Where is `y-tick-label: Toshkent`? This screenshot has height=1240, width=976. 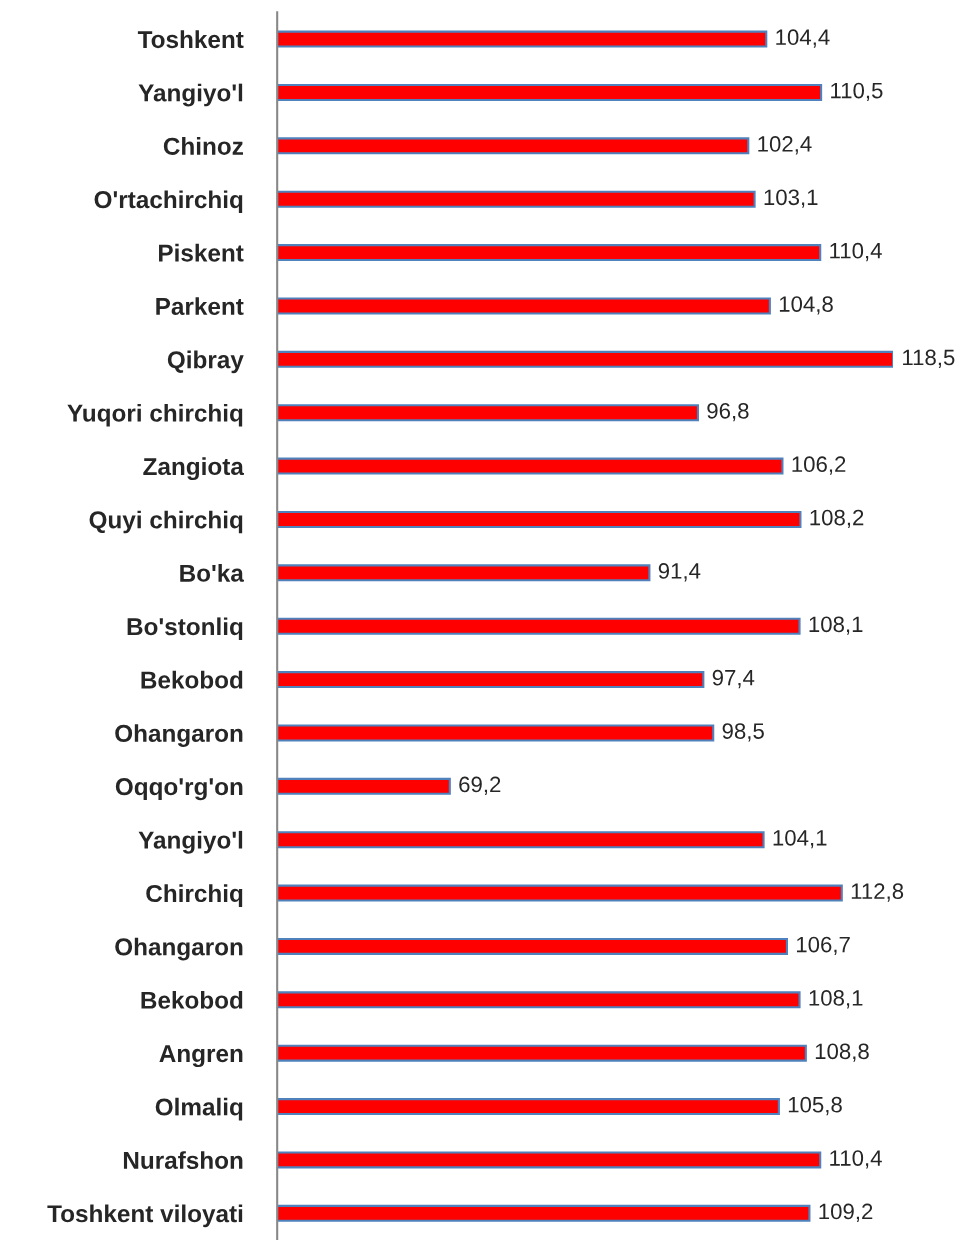 y-tick-label: Toshkent is located at coordinates (190, 39).